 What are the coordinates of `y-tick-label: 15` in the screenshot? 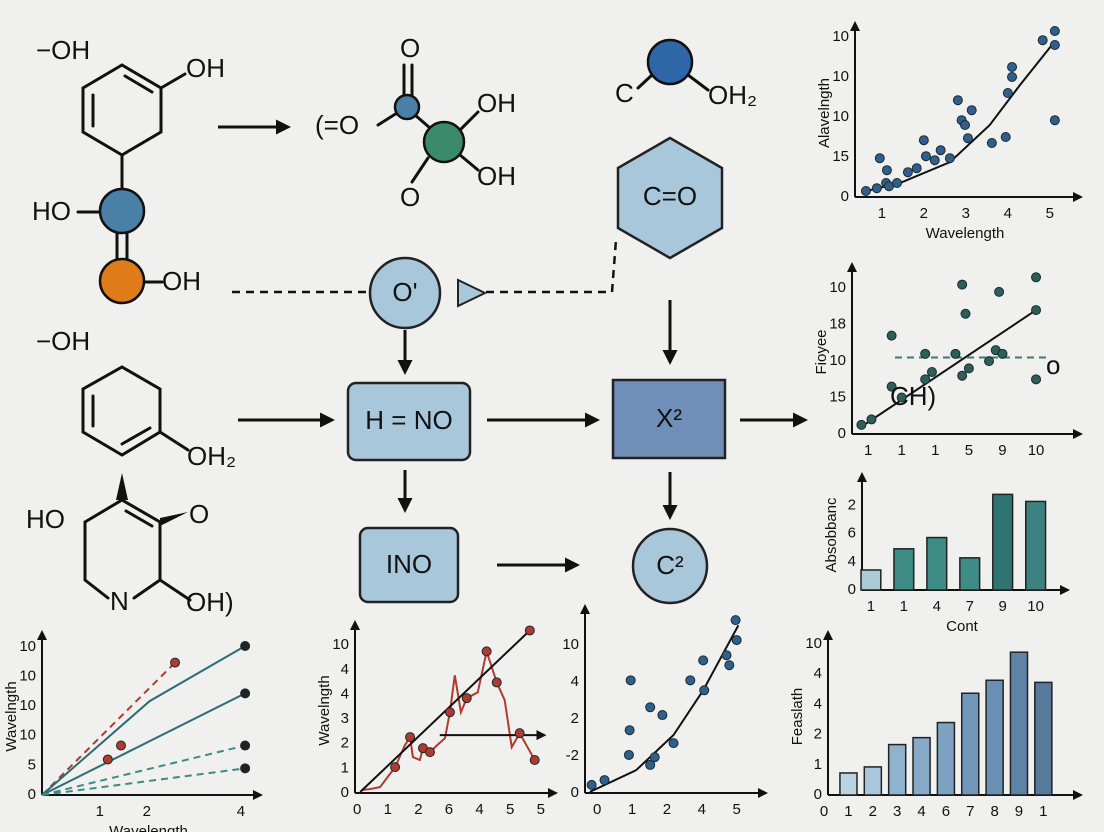 It's located at (837, 397).